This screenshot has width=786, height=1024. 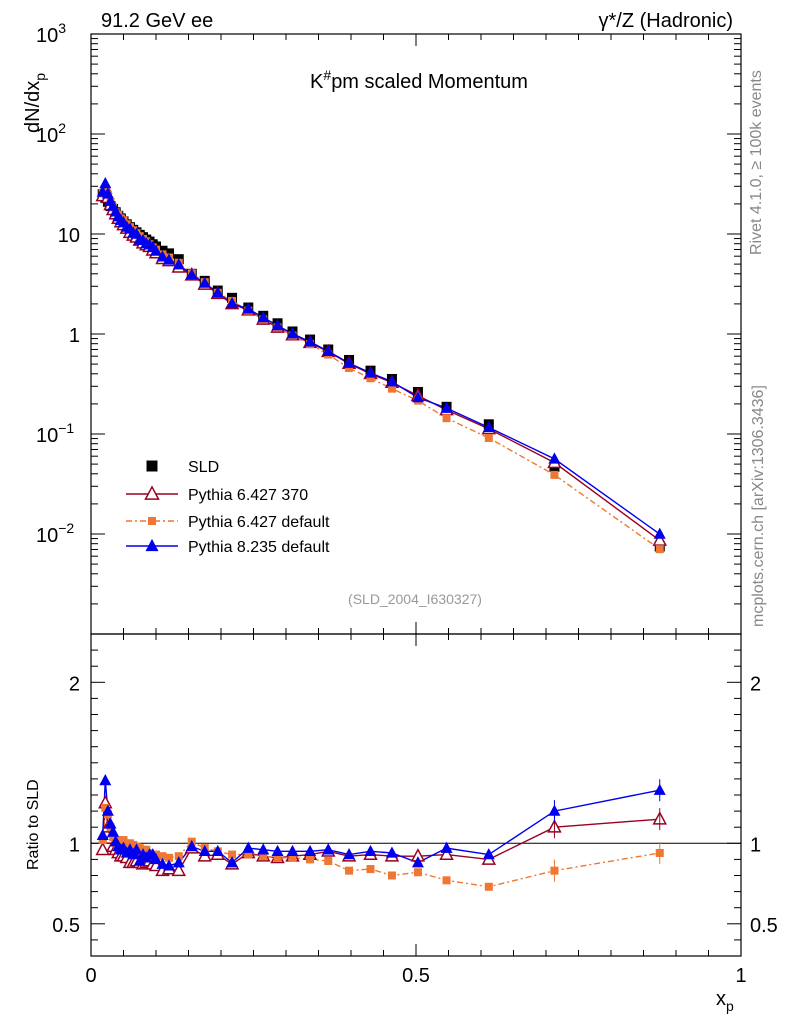 What do you see at coordinates (74, 845) in the screenshot?
I see `ratio-y-tick-label: 1` at bounding box center [74, 845].